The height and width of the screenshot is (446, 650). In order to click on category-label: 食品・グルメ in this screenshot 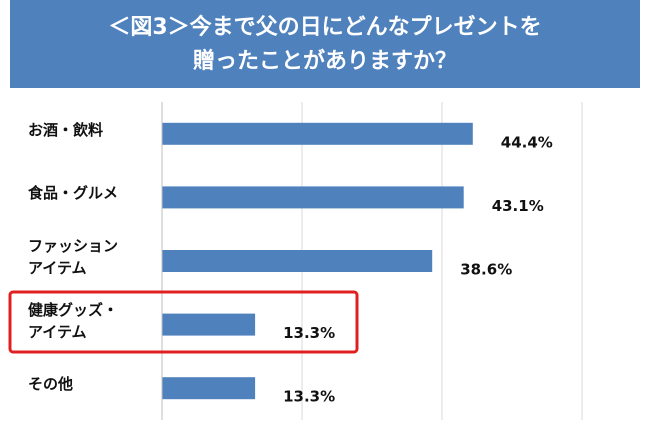, I will do `click(73, 193)`.